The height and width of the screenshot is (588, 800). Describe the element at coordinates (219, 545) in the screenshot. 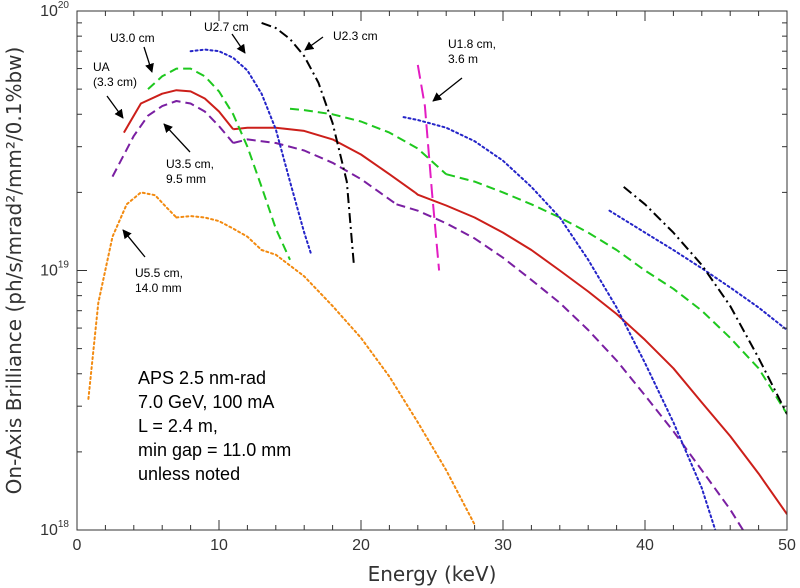

I see `x-tick-label: 10` at that location.